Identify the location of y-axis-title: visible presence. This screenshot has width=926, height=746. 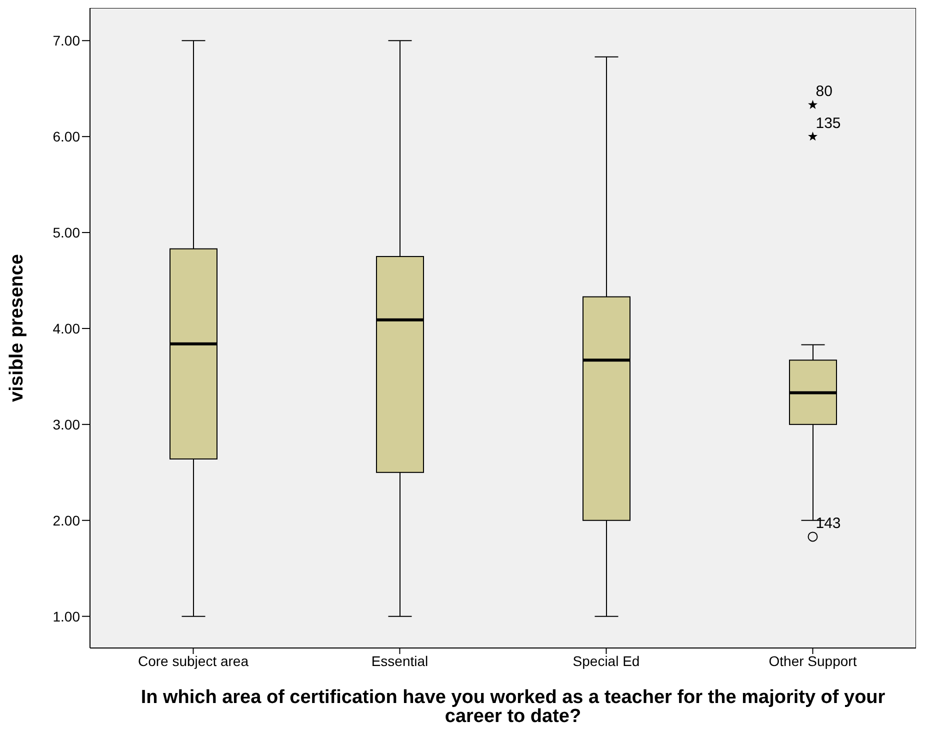
(17, 328).